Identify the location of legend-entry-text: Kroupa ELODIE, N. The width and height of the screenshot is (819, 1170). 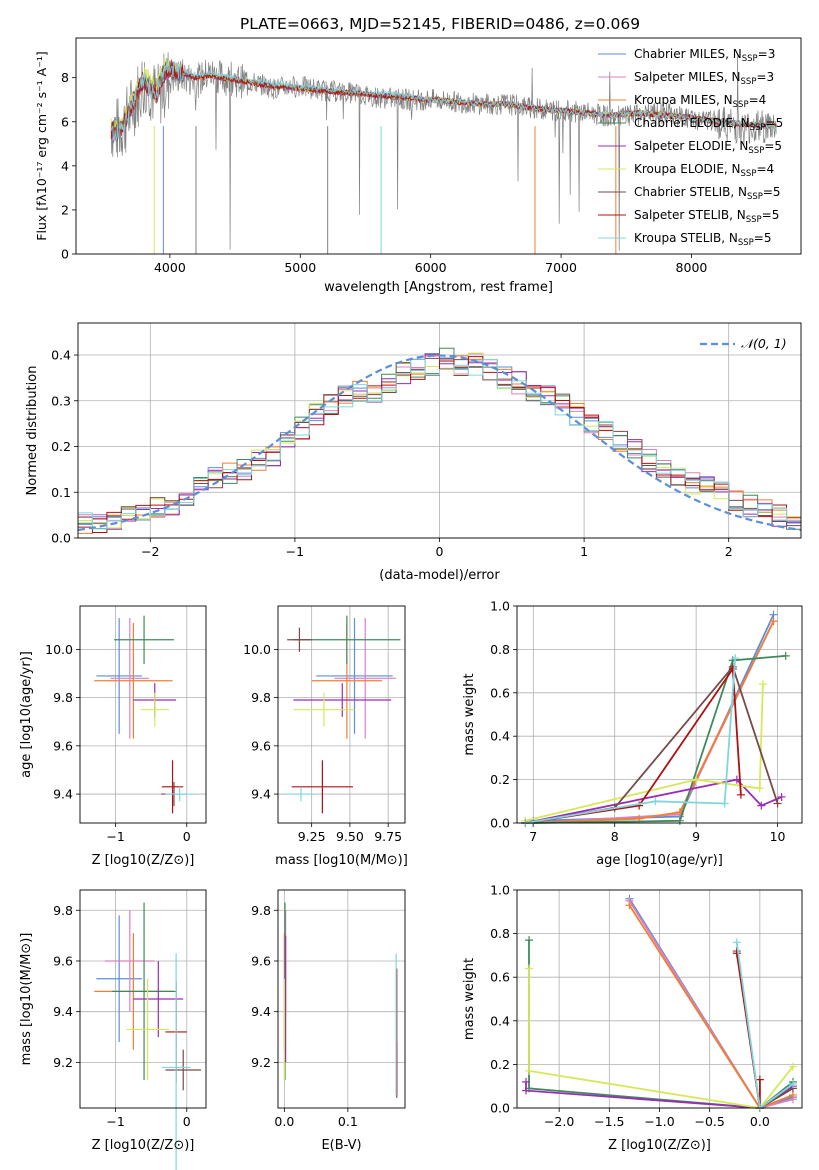
(687, 169).